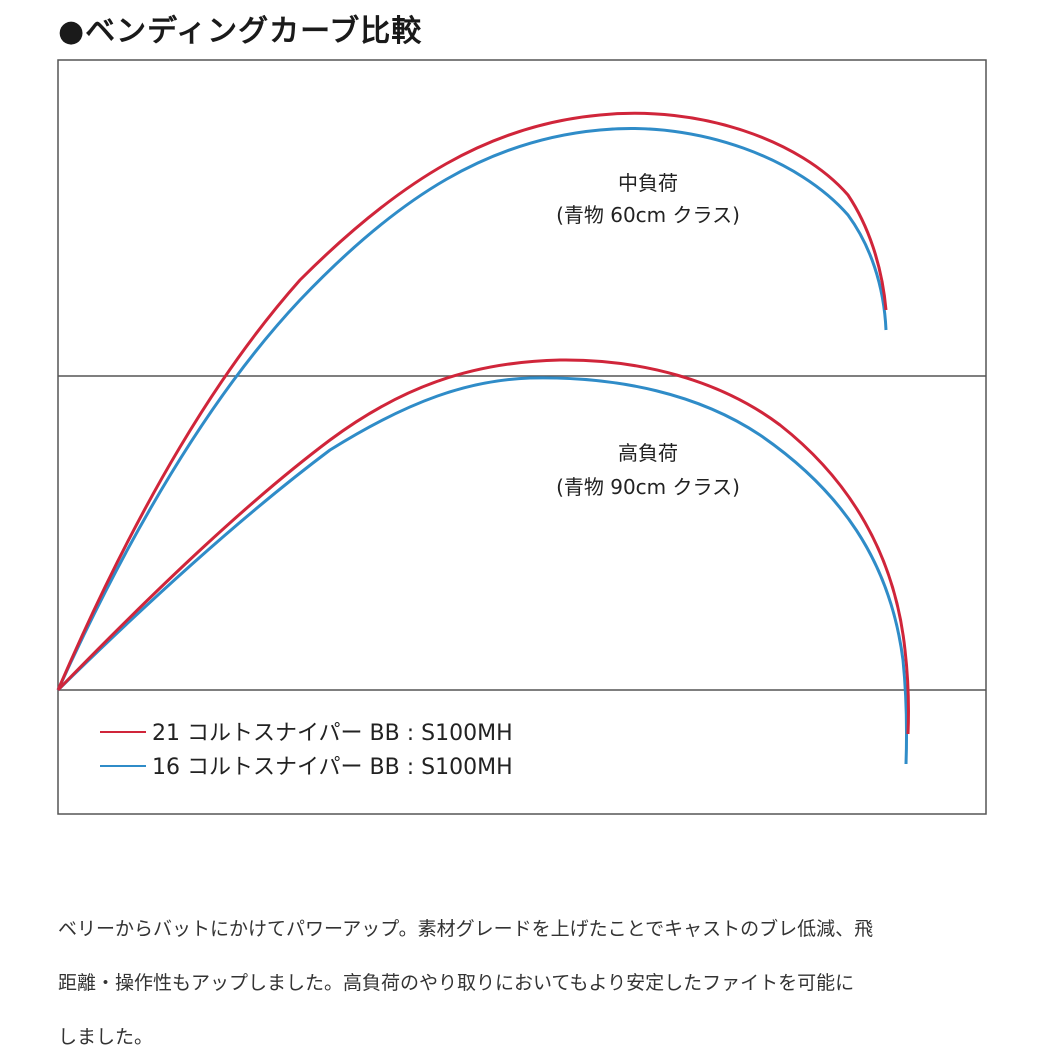  What do you see at coordinates (648, 183) in the screenshot?
I see `annotation-medium-line1: 中負荷` at bounding box center [648, 183].